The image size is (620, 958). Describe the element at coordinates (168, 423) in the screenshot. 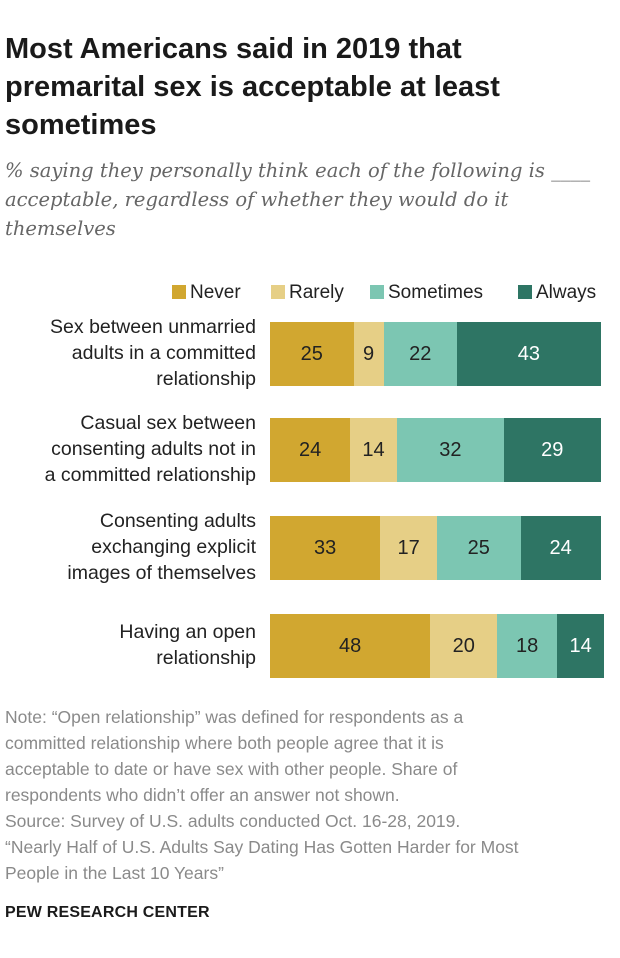

I see `category-label-line: Casual sex between` at that location.